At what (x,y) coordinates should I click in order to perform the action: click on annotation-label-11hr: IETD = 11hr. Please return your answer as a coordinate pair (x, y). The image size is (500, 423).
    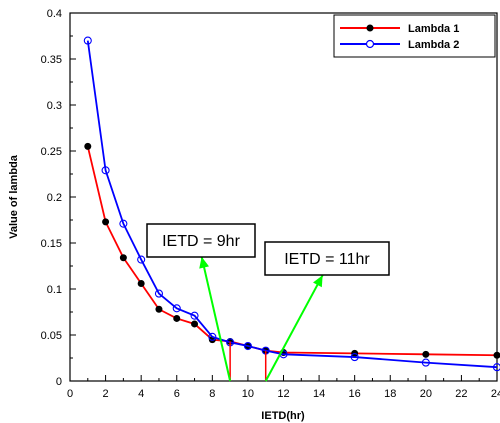
    Looking at the image, I should click on (327, 259).